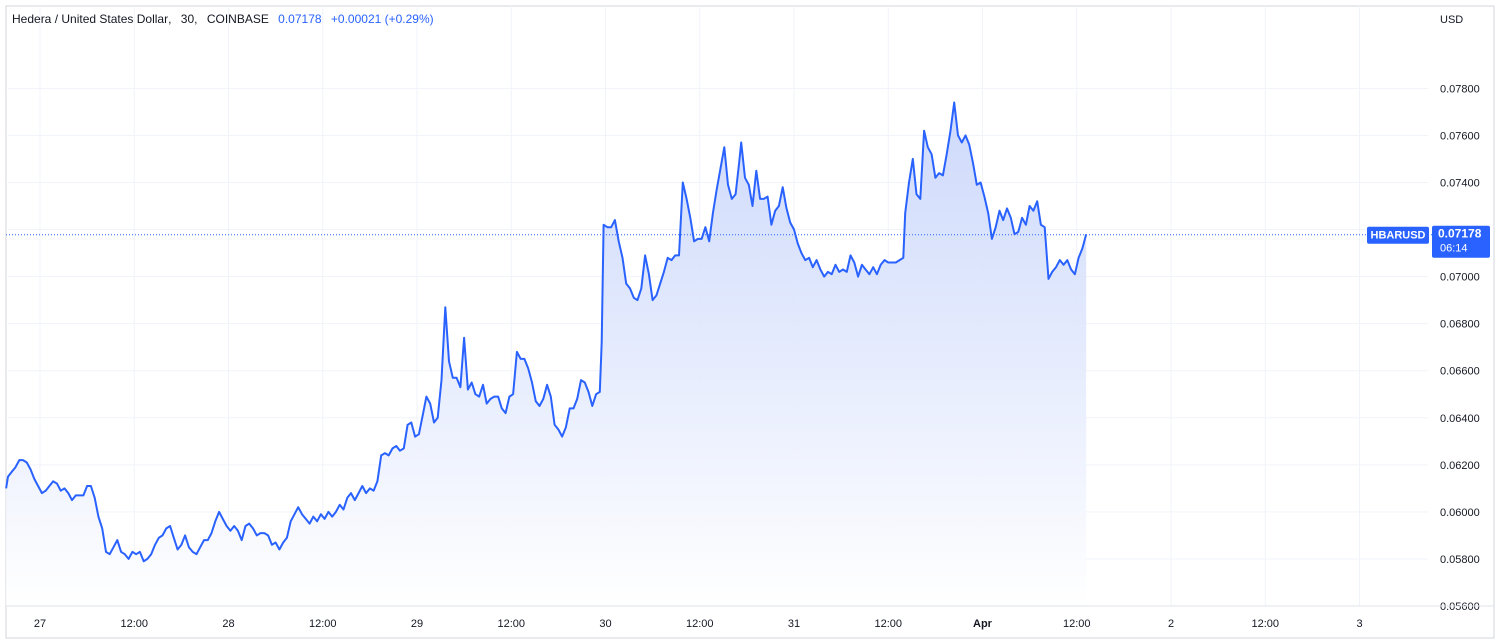 The image size is (1500, 644). I want to click on x-tick-label: 30, so click(605, 624).